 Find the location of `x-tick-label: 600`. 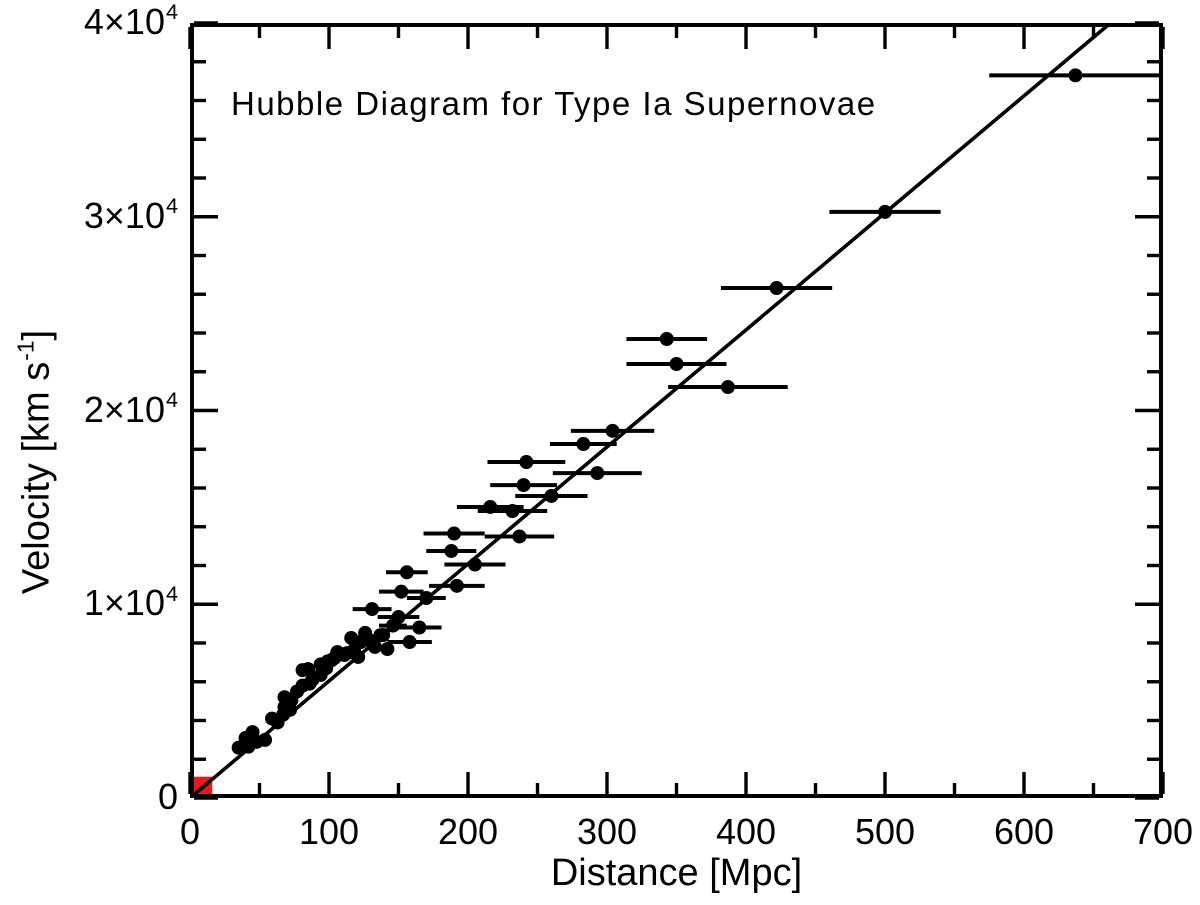

x-tick-label: 600 is located at coordinates (1024, 831).